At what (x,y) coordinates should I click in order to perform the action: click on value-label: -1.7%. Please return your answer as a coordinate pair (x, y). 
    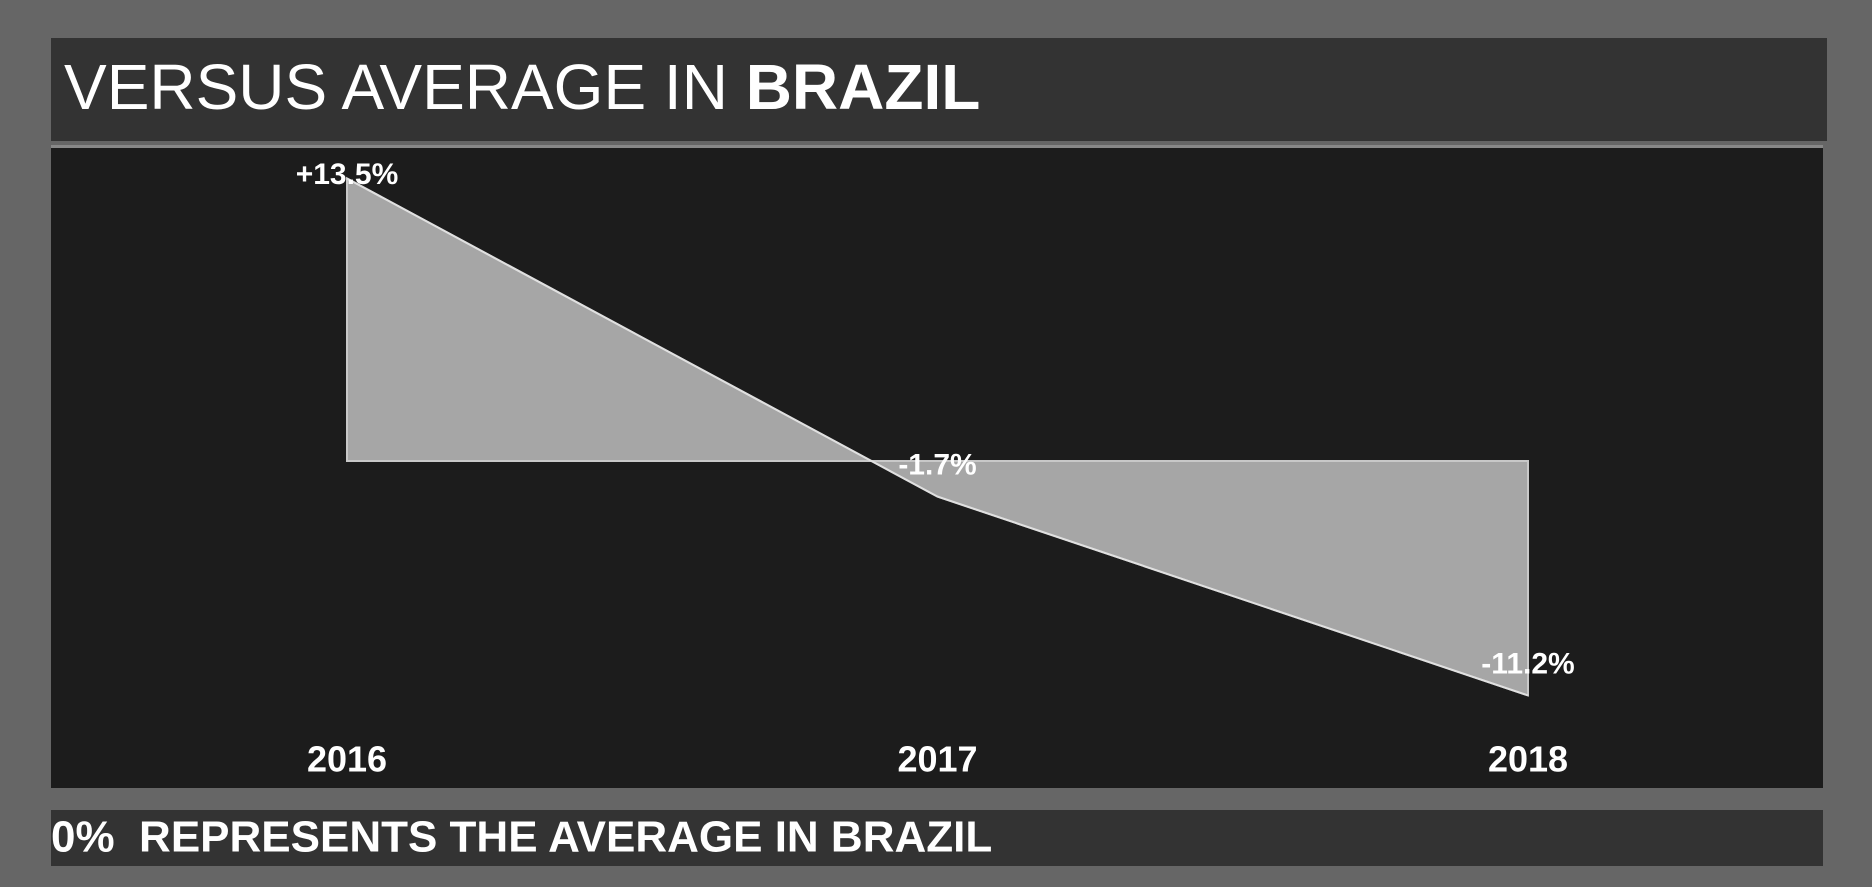
    Looking at the image, I should click on (937, 465).